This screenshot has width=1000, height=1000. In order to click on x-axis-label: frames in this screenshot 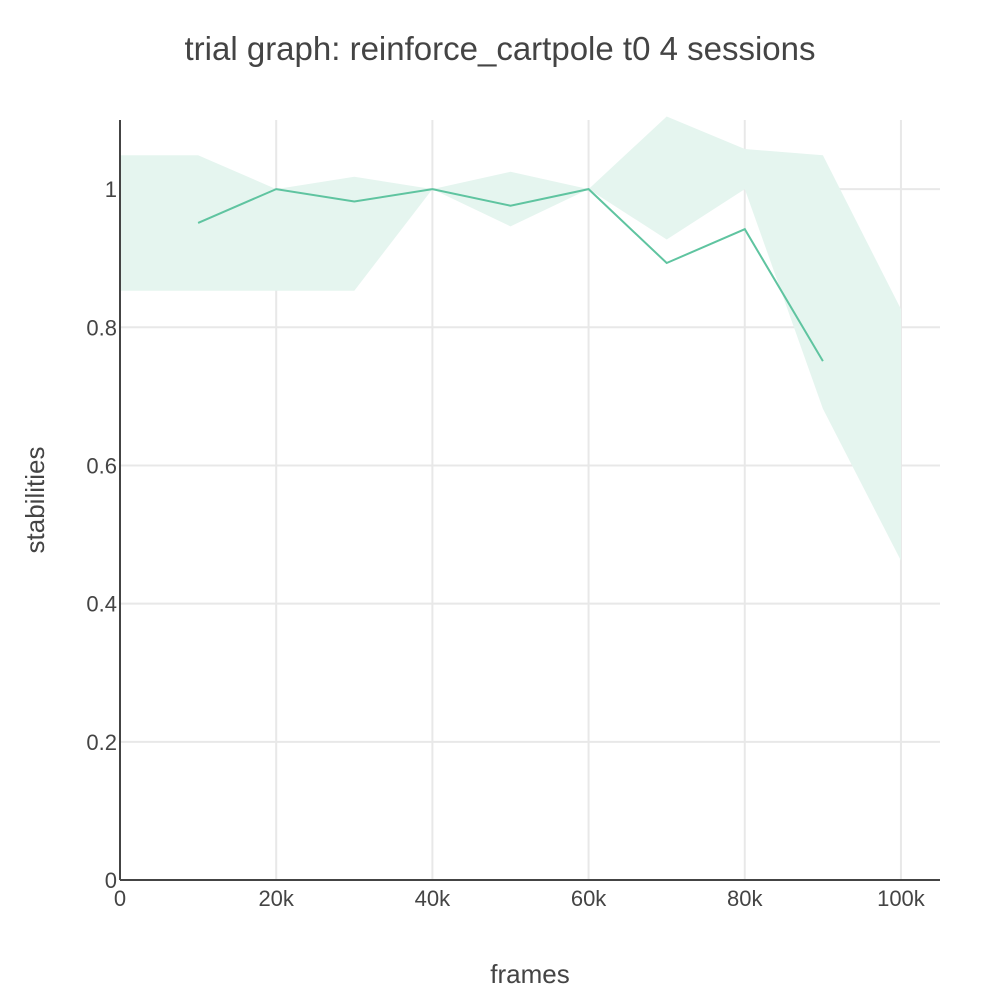, I will do `click(529, 974)`.